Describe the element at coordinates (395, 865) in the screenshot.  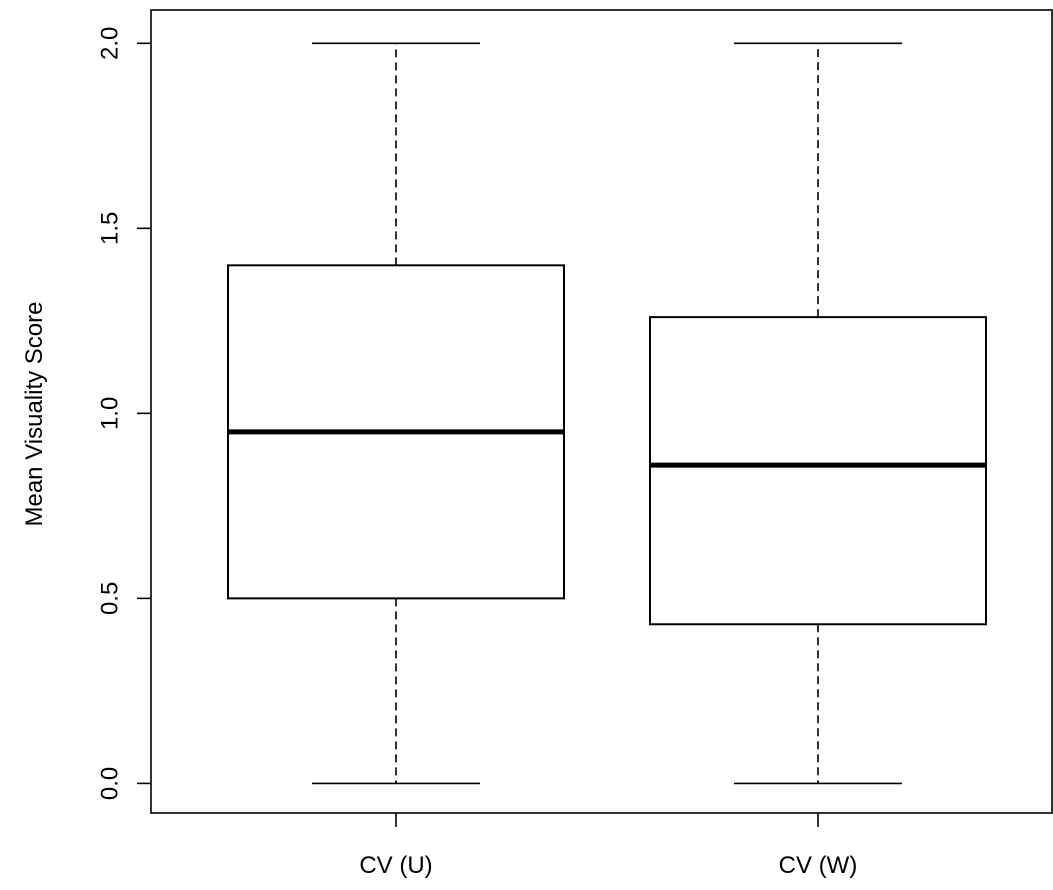
I see `x-tick-label: CV (U)` at that location.